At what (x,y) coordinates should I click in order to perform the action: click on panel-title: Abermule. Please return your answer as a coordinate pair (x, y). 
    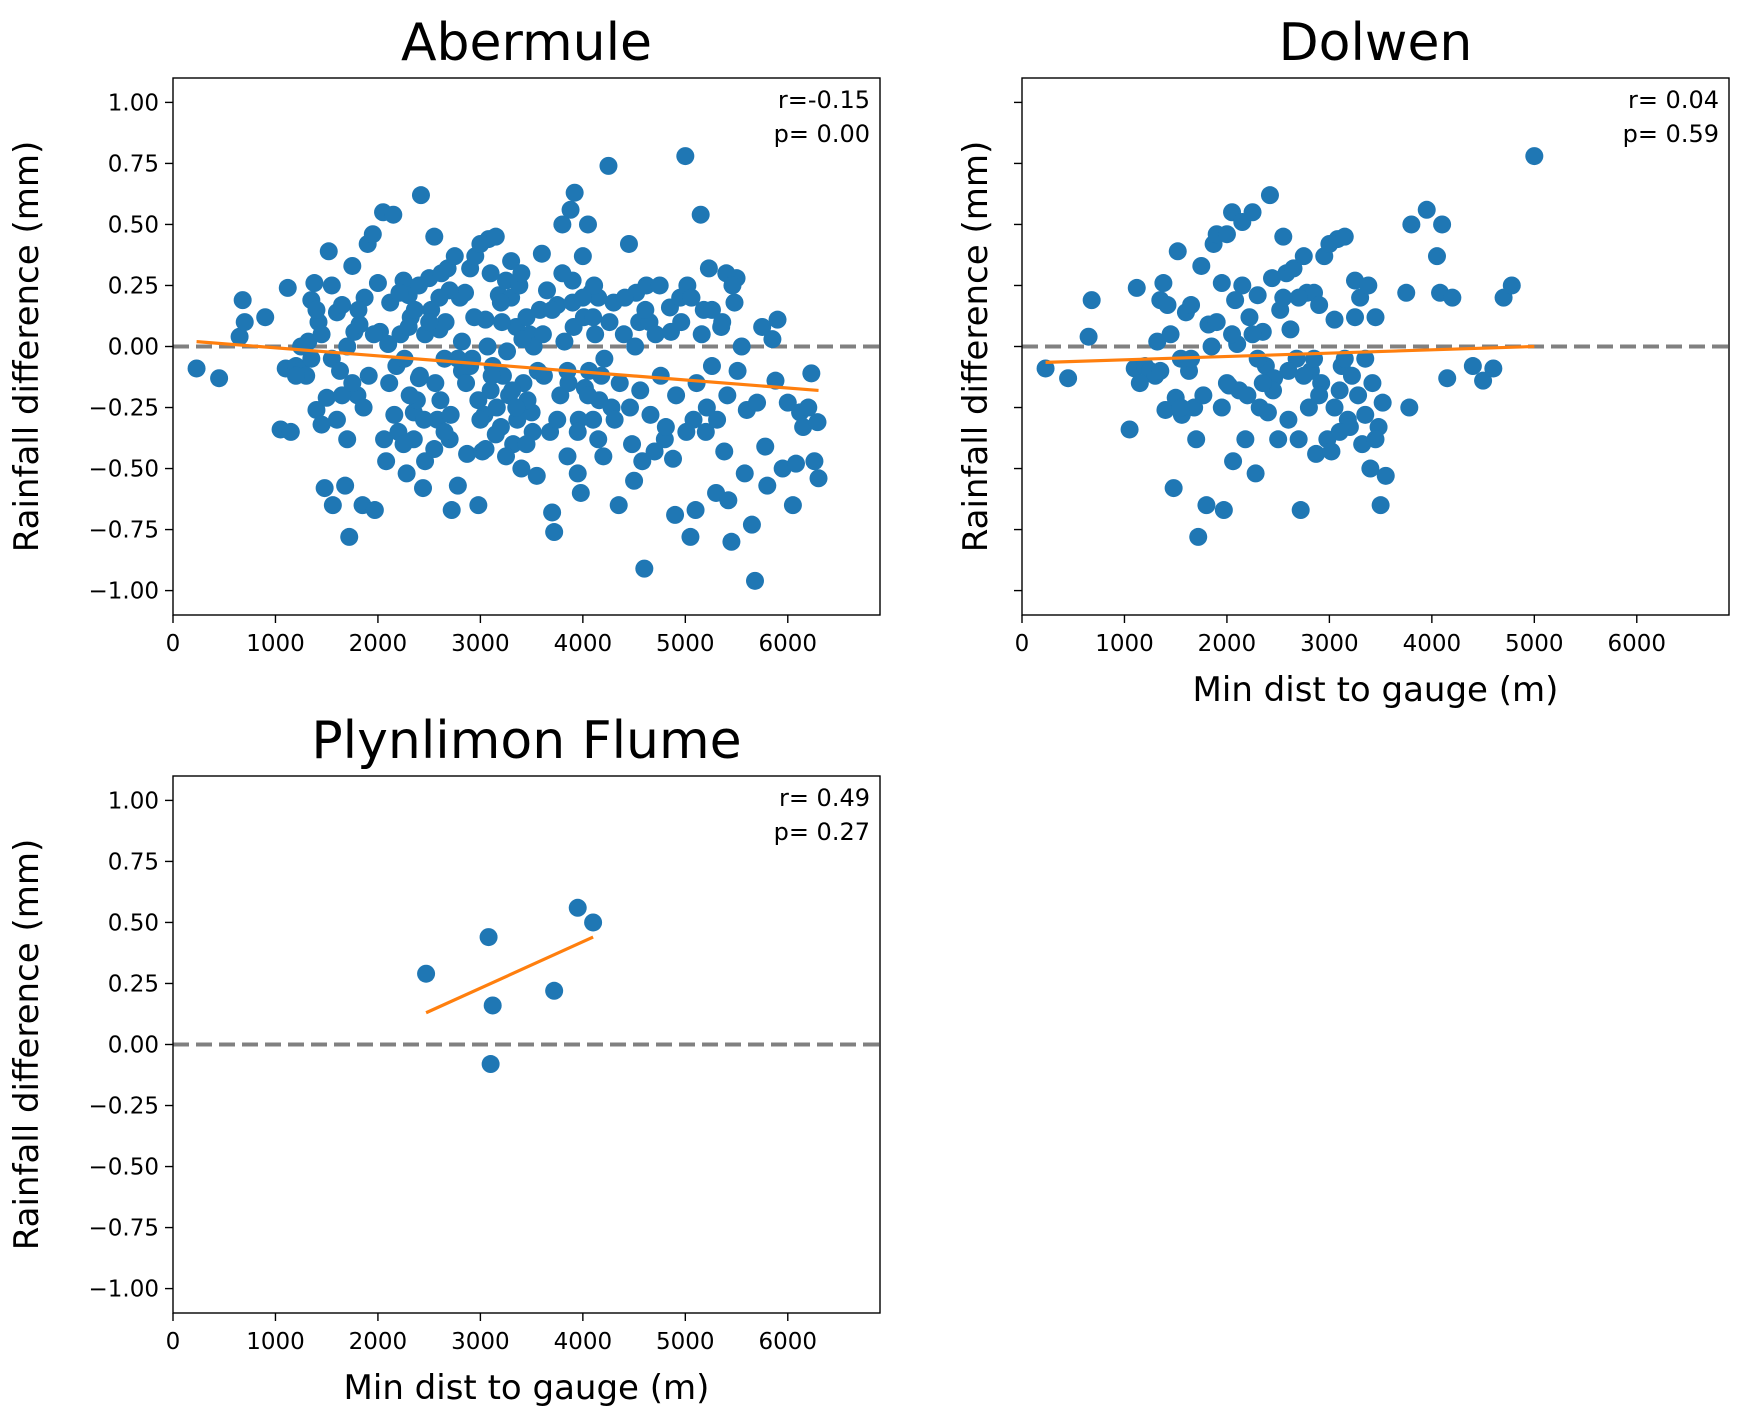
    Looking at the image, I should click on (526, 43).